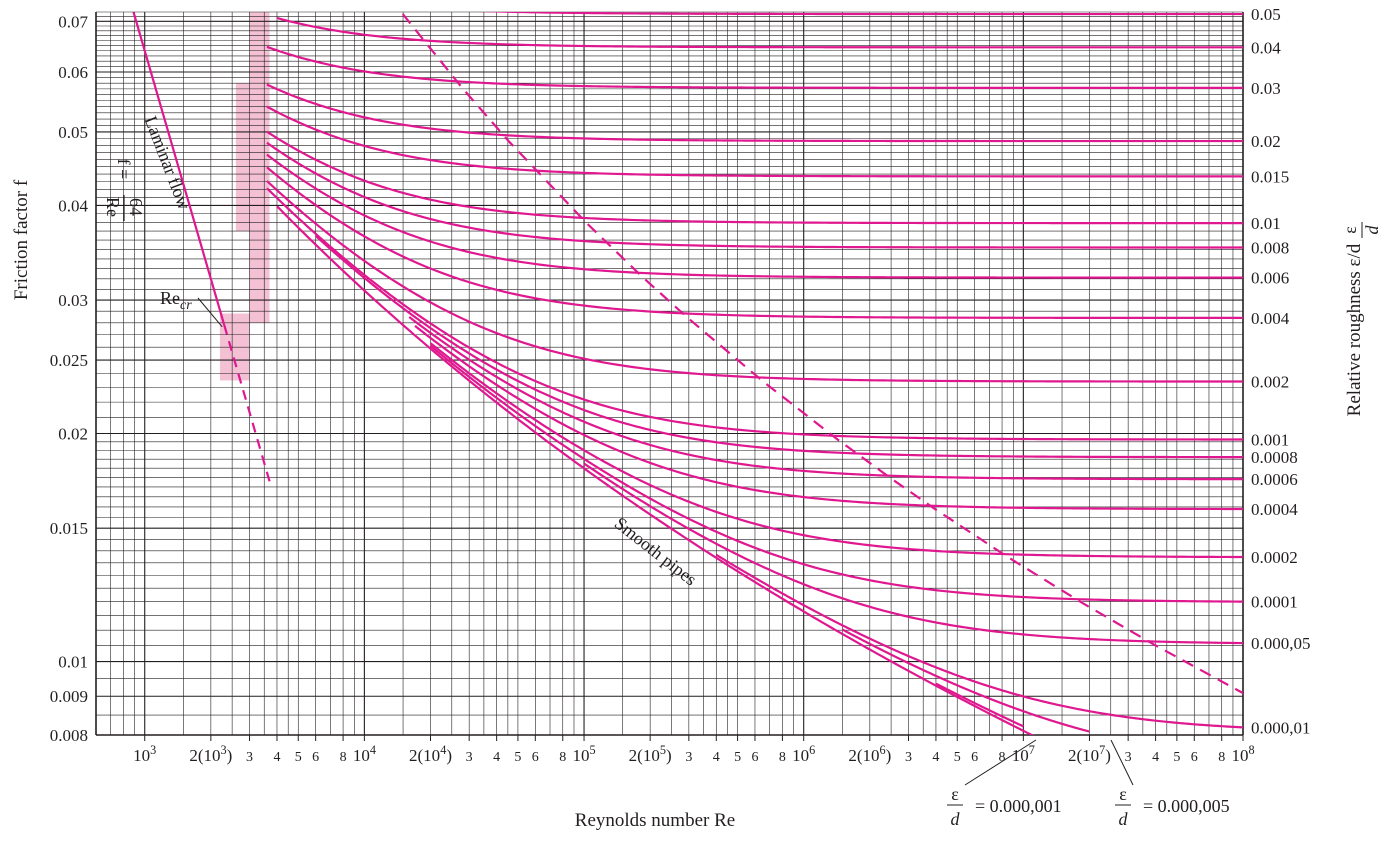 Image resolution: width=1385 pixels, height=844 pixels. Describe the element at coordinates (1354, 329) in the screenshot. I see `y2-axis-label: Relative roughness ε/d` at that location.